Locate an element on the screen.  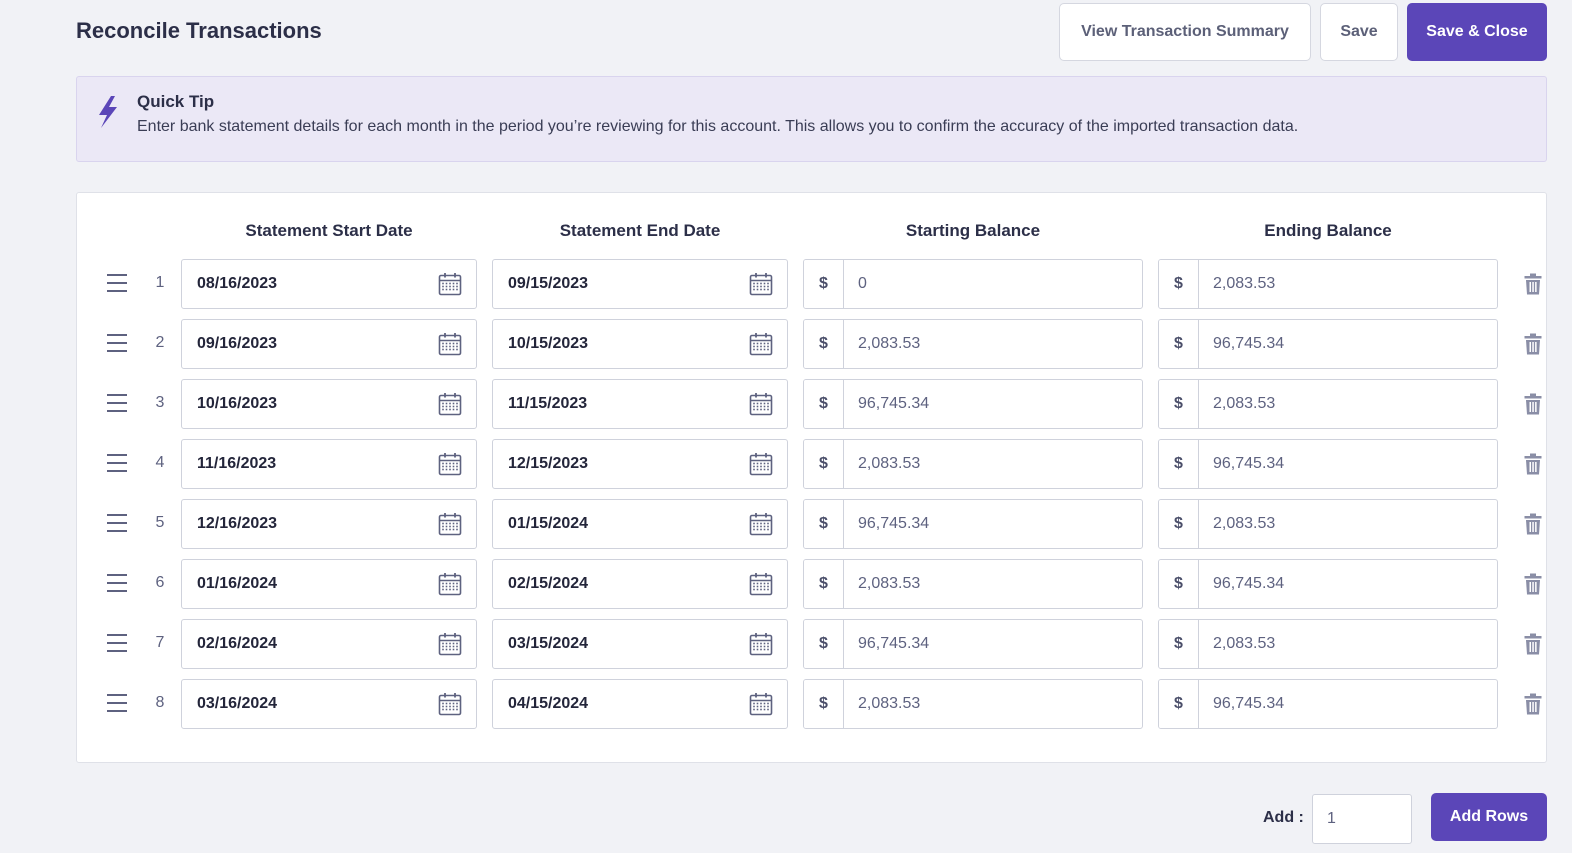
add-rows-count-input: 1 is located at coordinates (1362, 819).